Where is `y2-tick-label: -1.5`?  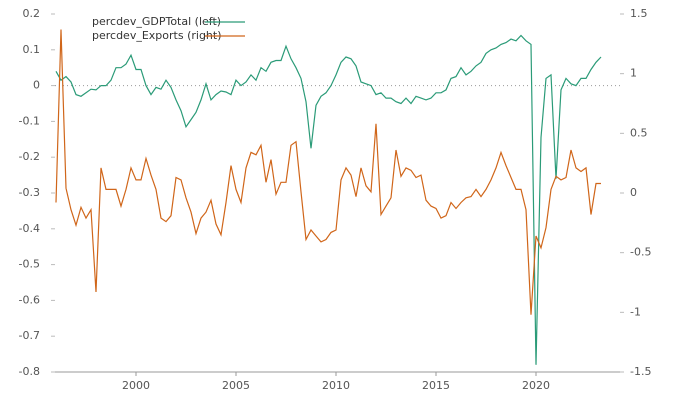
y2-tick-label: -1.5 is located at coordinates (640, 371).